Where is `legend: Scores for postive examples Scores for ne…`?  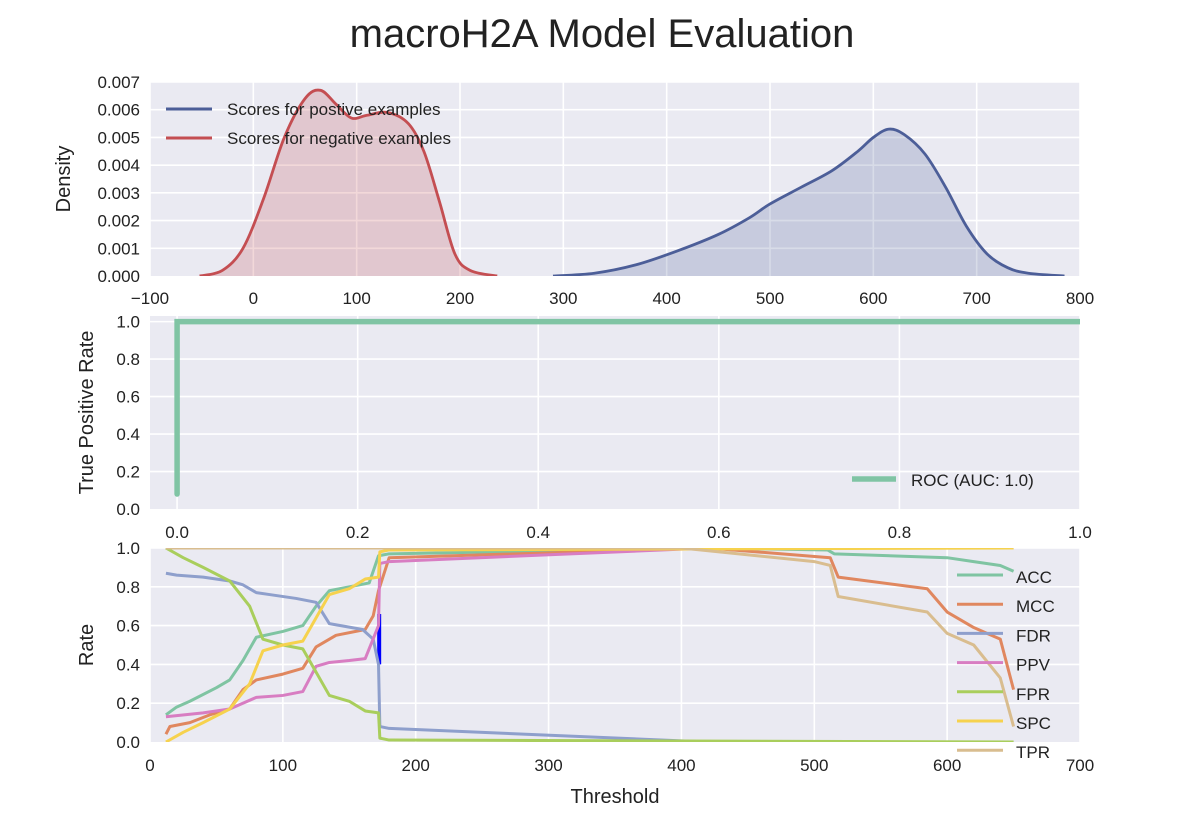 legend: Scores for postive examples Scores for ne… is located at coordinates (308, 124).